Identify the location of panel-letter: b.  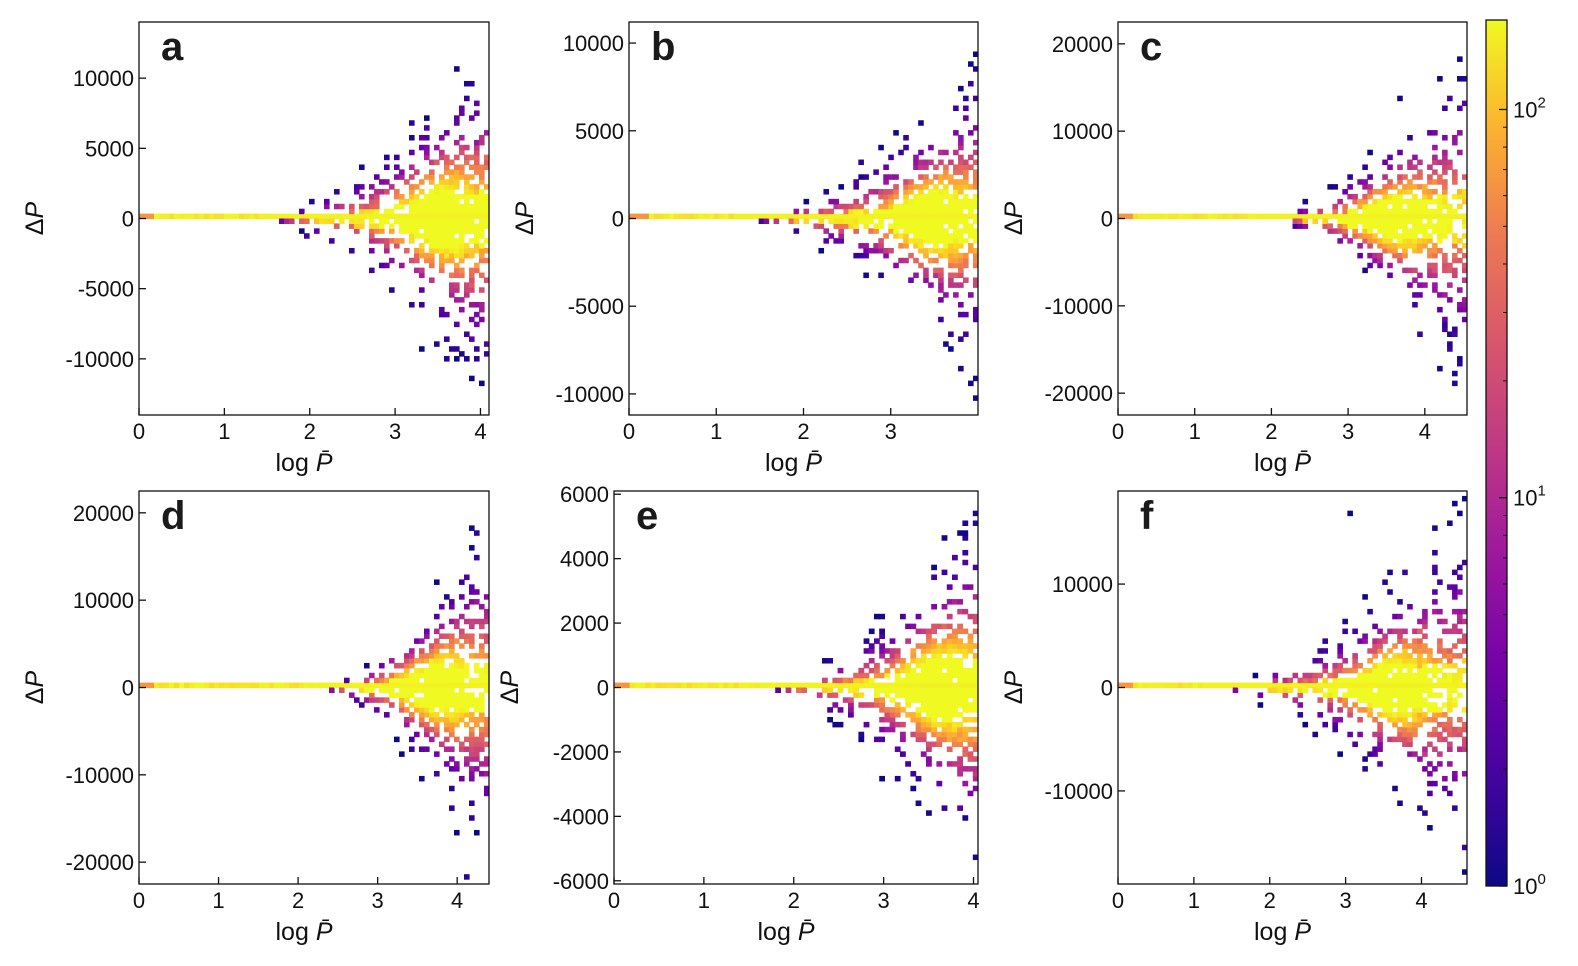
(663, 47).